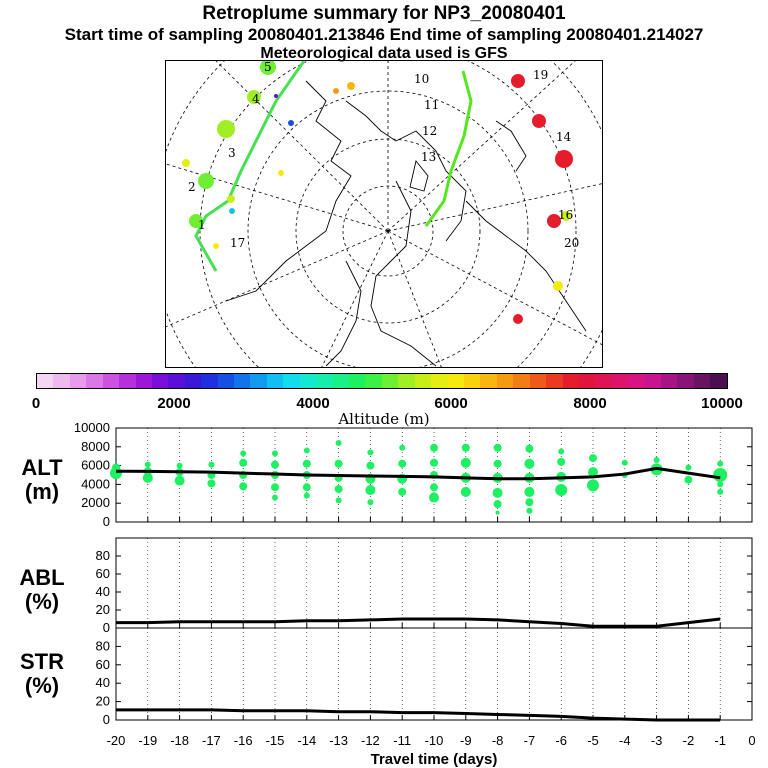  I want to click on abl-label-text: ABL (%), so click(42, 589).